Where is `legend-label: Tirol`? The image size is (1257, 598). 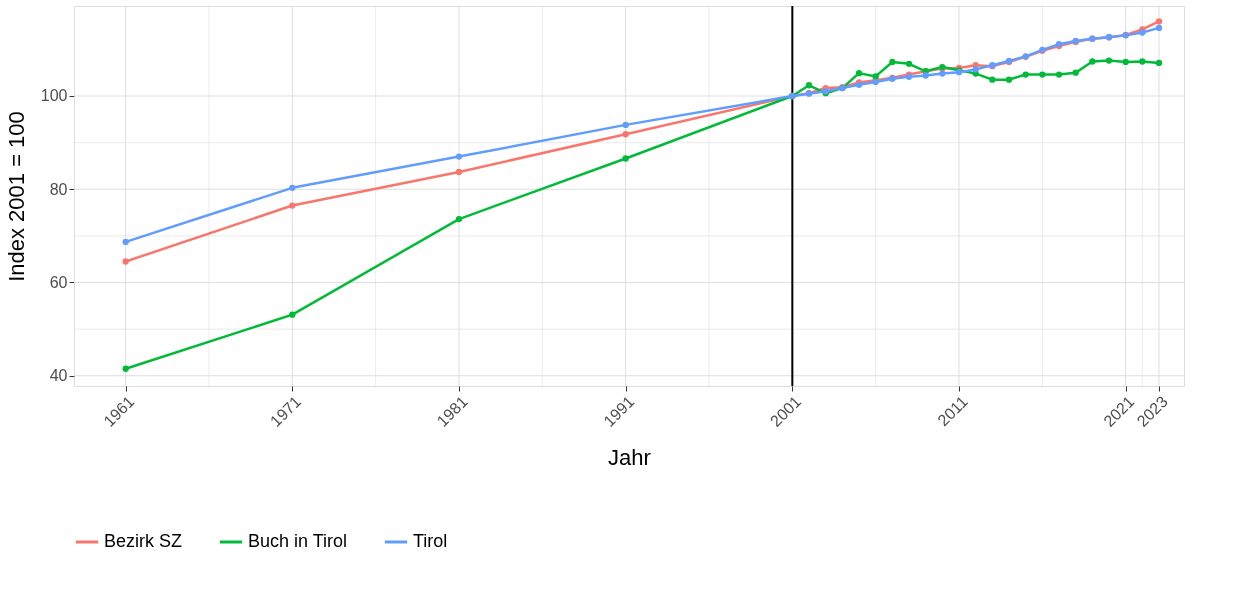
legend-label: Tirol is located at coordinates (430, 541).